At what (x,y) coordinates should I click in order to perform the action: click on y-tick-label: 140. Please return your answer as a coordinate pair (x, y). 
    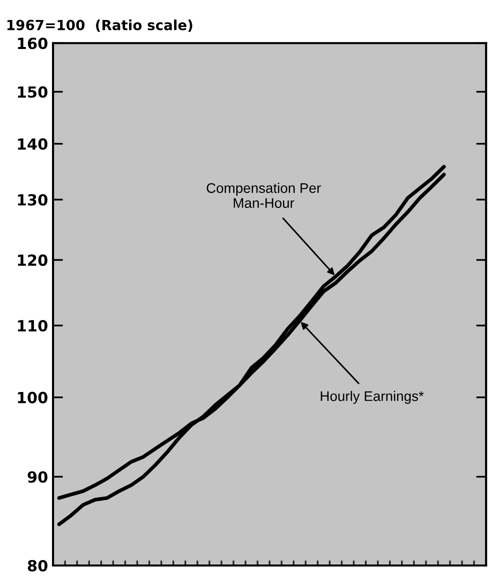
    Looking at the image, I should click on (33, 144).